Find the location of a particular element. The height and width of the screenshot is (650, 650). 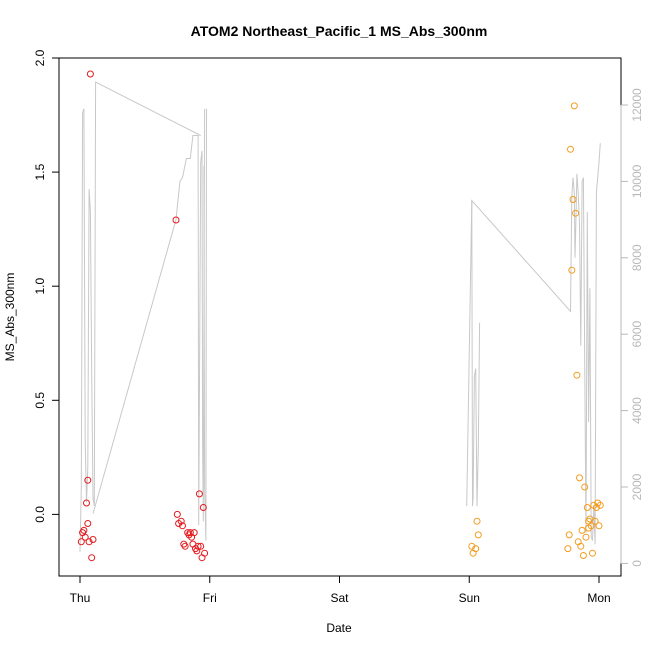

x-tick-label: Mon is located at coordinates (598, 598).